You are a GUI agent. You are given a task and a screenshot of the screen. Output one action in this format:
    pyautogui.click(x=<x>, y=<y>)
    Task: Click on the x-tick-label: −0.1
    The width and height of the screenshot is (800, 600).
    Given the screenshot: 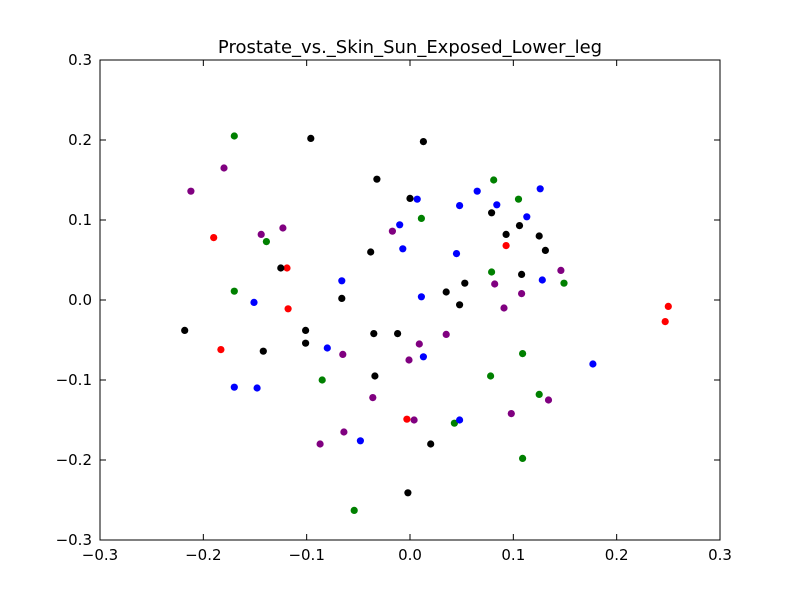 What is the action you would take?
    pyautogui.click(x=306, y=555)
    